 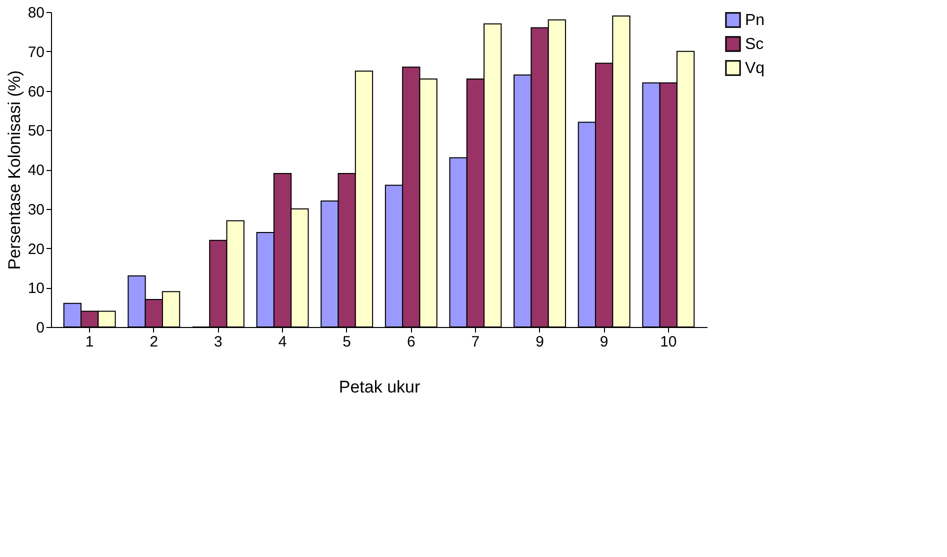 What do you see at coordinates (755, 20) in the screenshot?
I see `legend-label: Pn` at bounding box center [755, 20].